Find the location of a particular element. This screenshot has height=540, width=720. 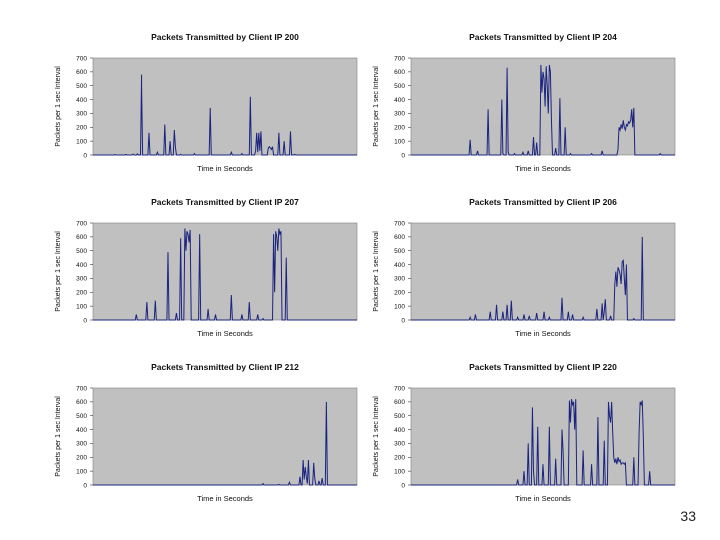

chart-title: Packets Transmitted by Client IP 220 is located at coordinates (543, 367).